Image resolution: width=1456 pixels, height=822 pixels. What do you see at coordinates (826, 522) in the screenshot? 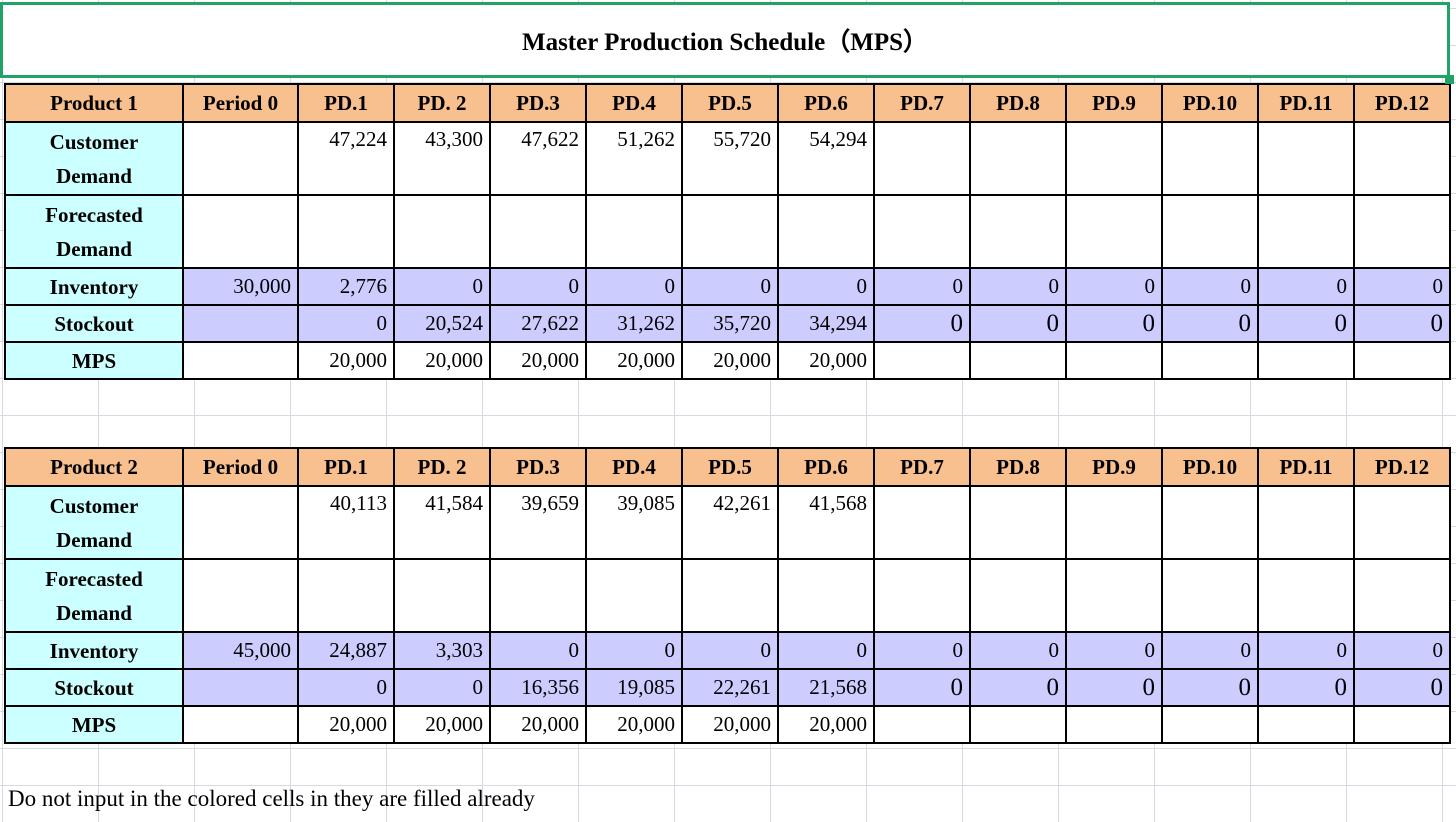
I see `value-cell: 41,568` at bounding box center [826, 522].